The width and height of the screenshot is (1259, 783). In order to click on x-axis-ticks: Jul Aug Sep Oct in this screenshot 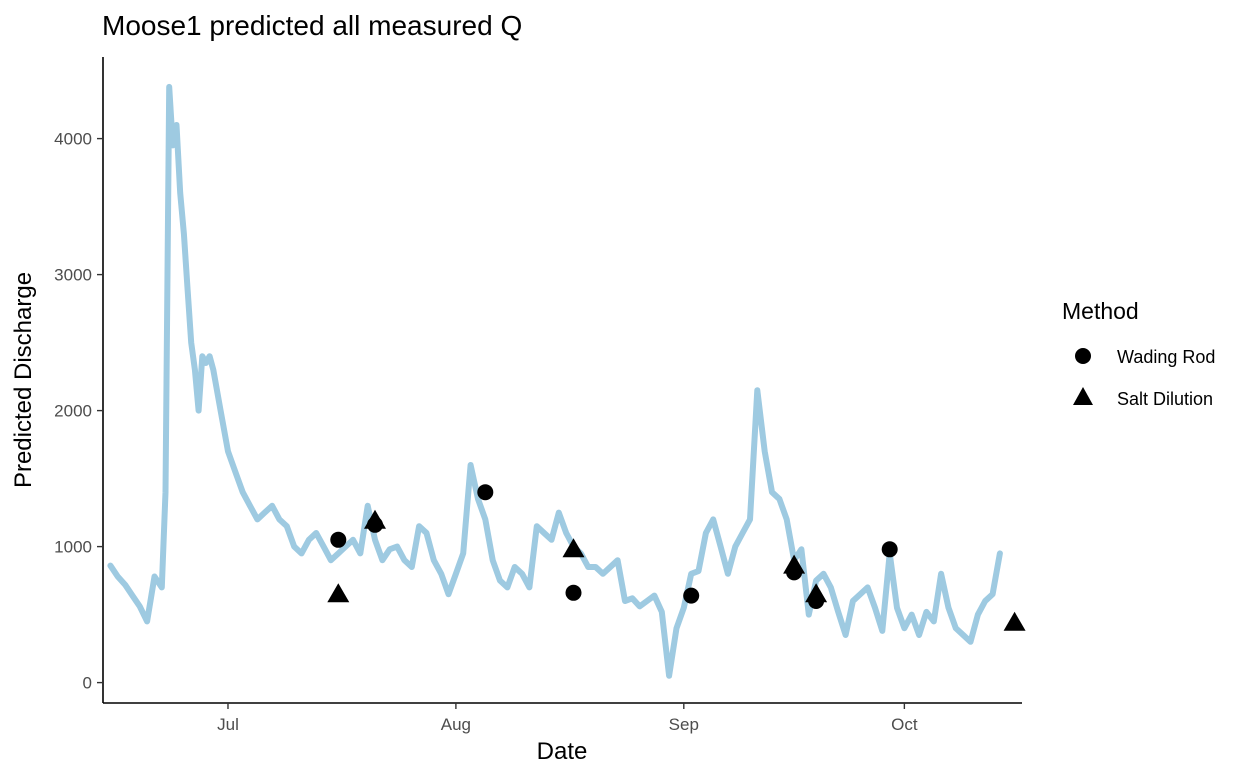, I will do `click(567, 718)`.